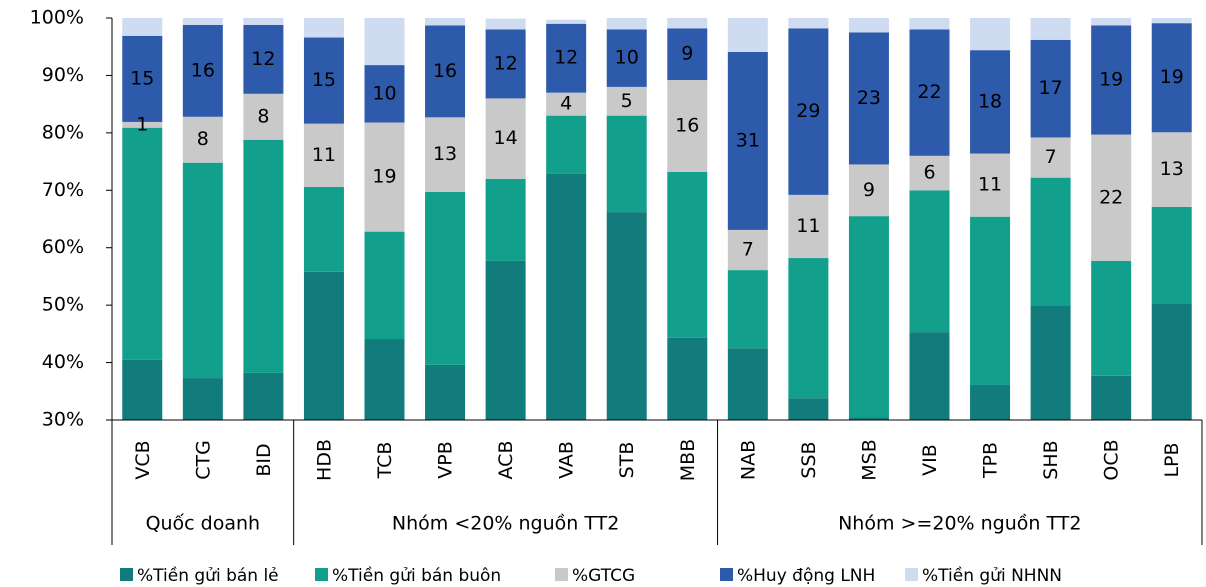 The image size is (1206, 587). What do you see at coordinates (1051, 459) in the screenshot?
I see `x-tick-label: SHB` at bounding box center [1051, 459].